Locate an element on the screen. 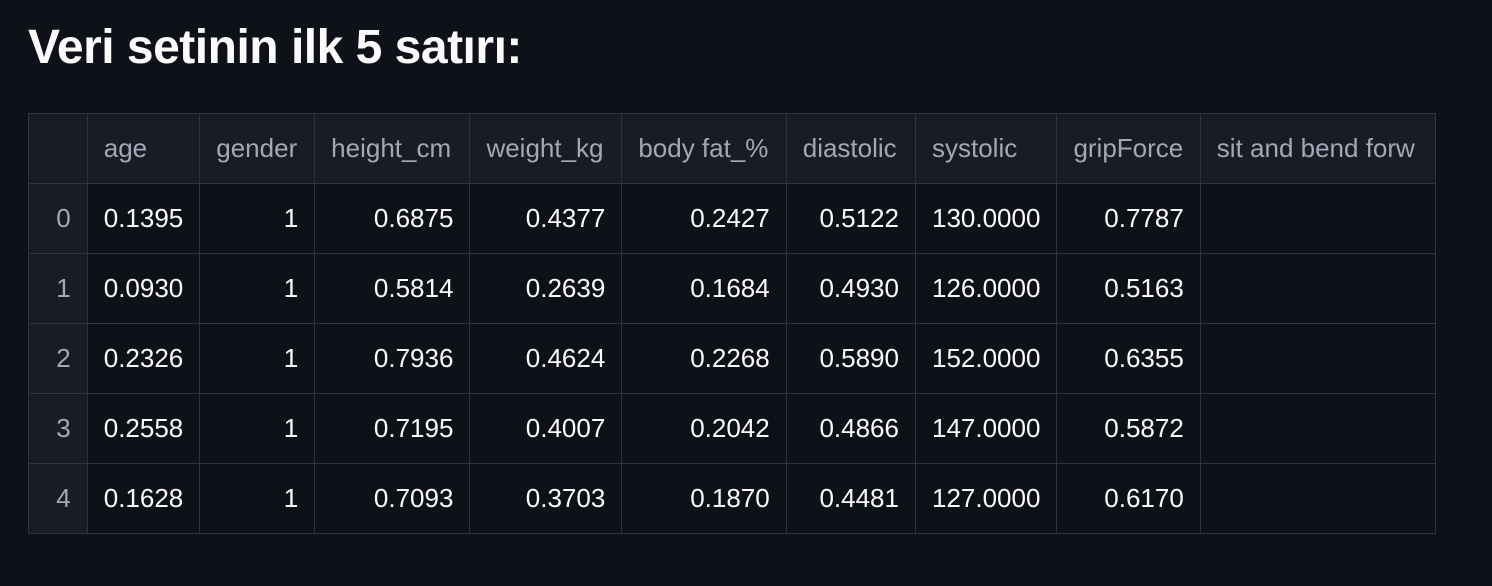 This screenshot has height=586, width=1492. cell-systolic: 130.0000 is located at coordinates (986, 218).